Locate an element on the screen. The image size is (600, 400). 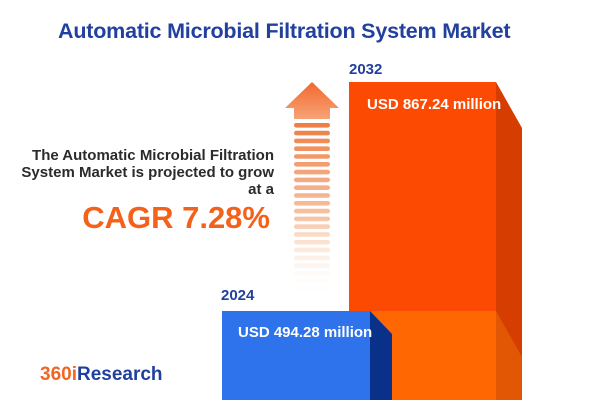
bar-label-year-2032: 2032 is located at coordinates (366, 69).